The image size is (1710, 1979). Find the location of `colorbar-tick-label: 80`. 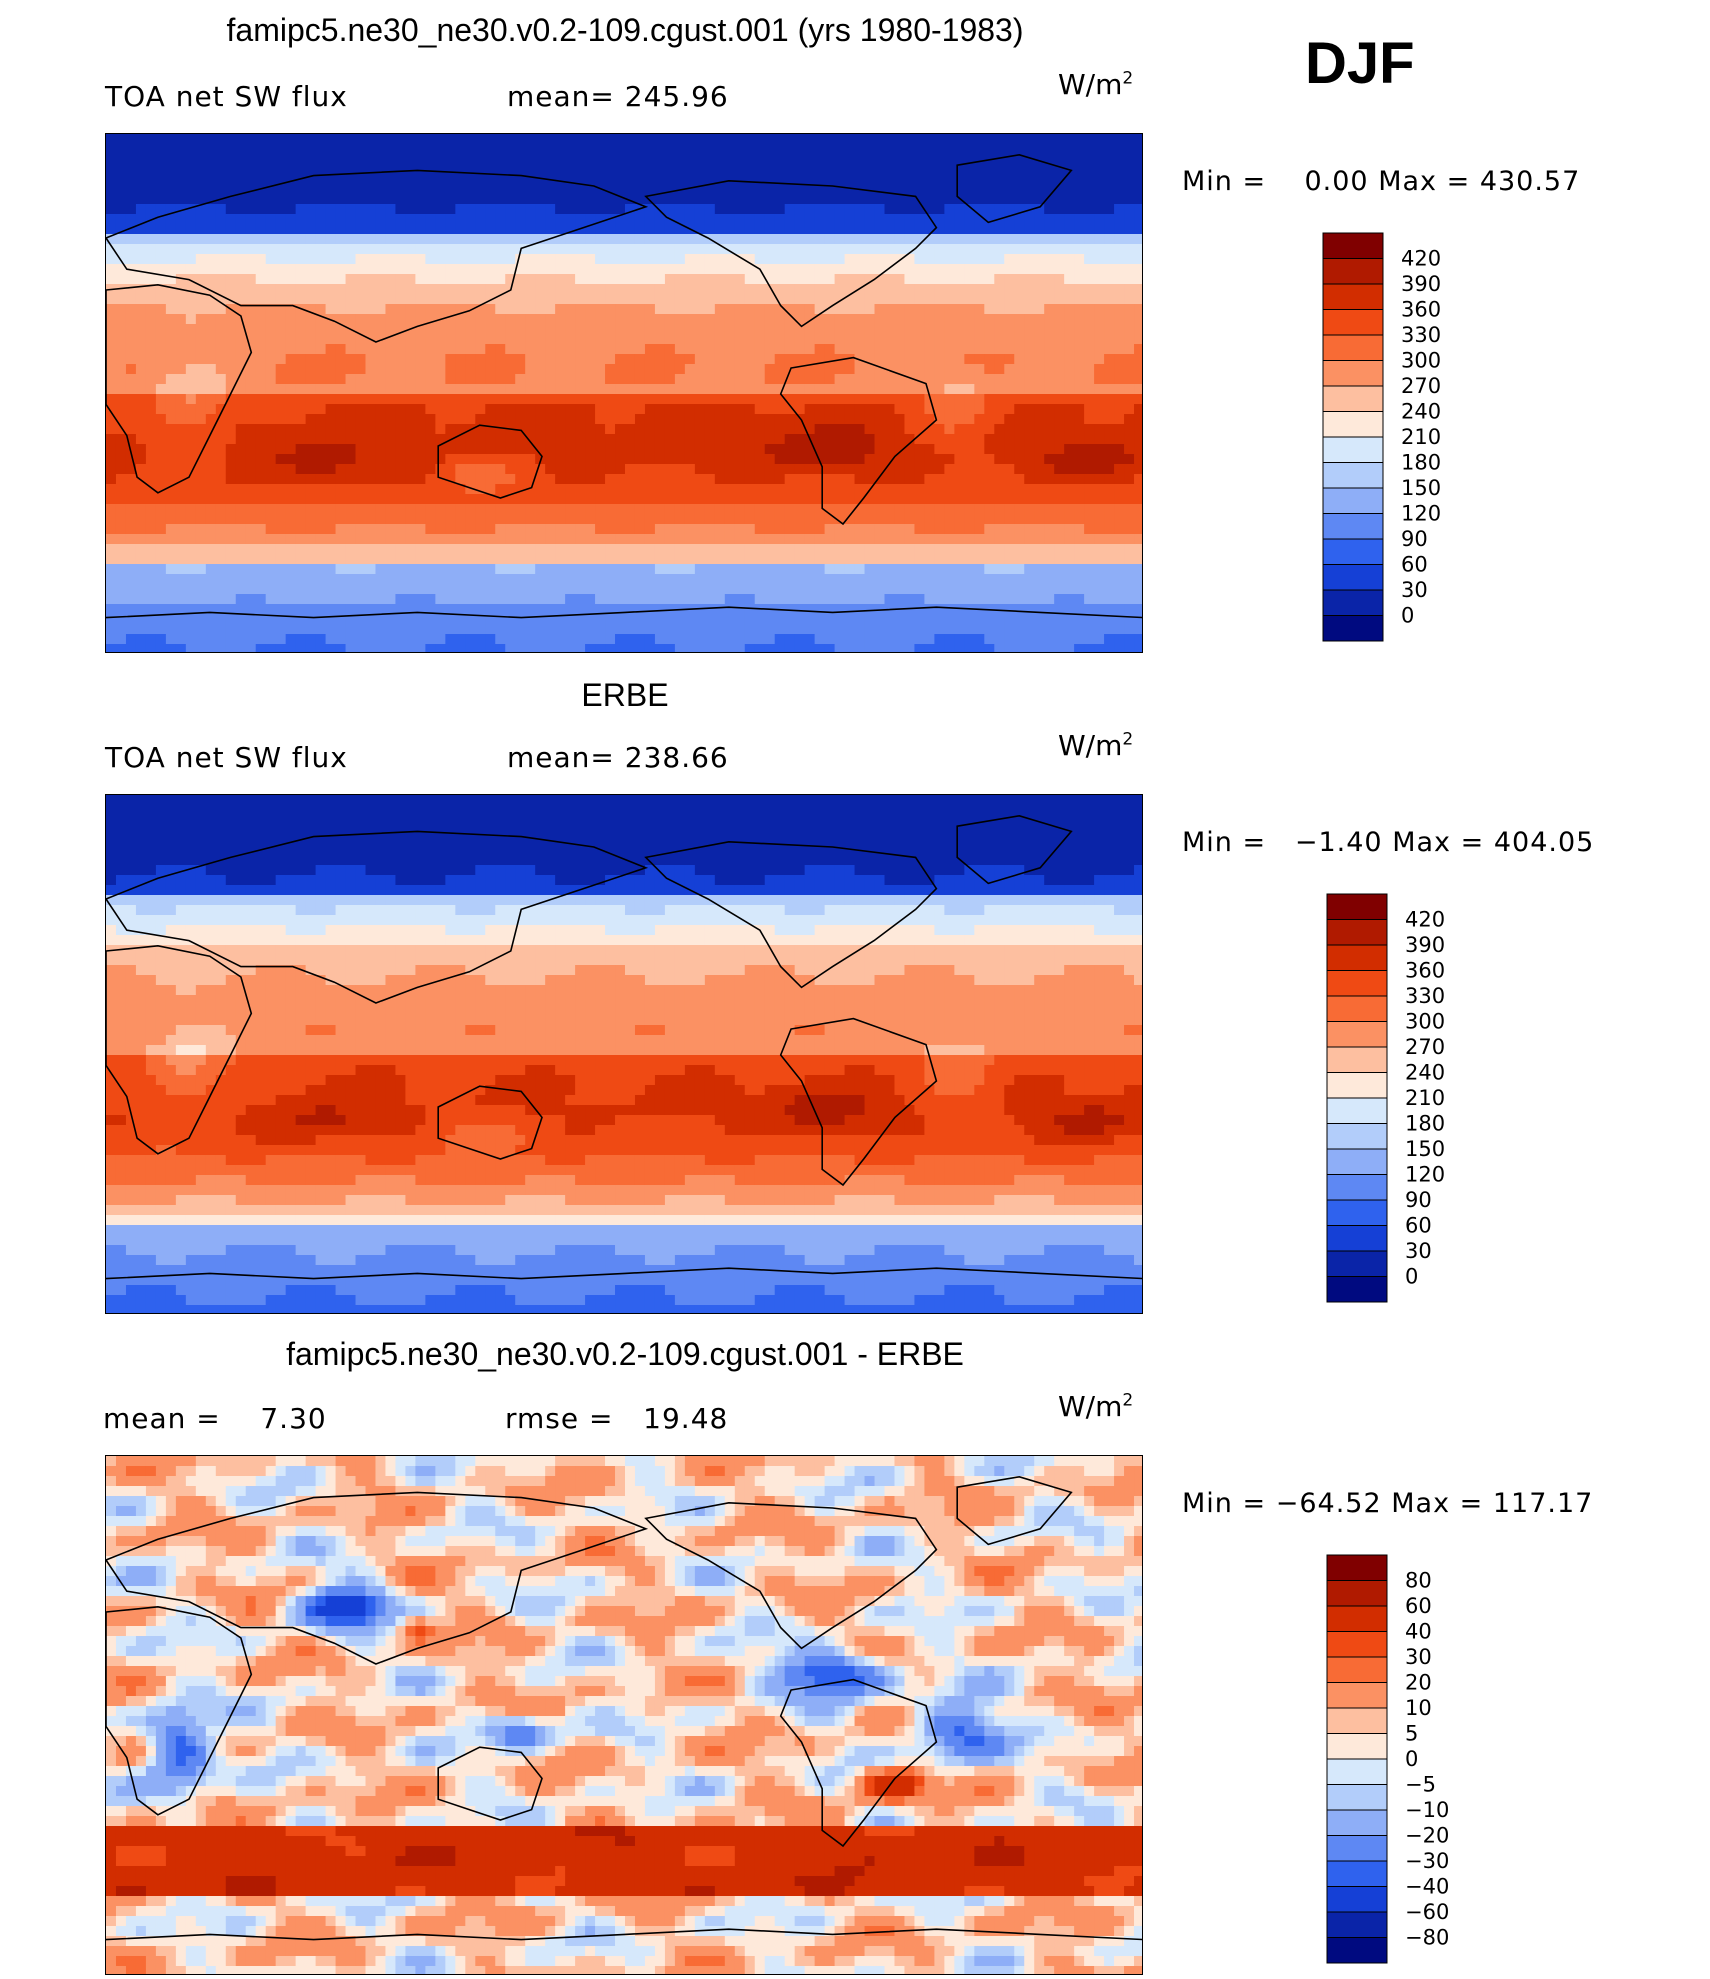

colorbar-tick-label: 80 is located at coordinates (1418, 1581).